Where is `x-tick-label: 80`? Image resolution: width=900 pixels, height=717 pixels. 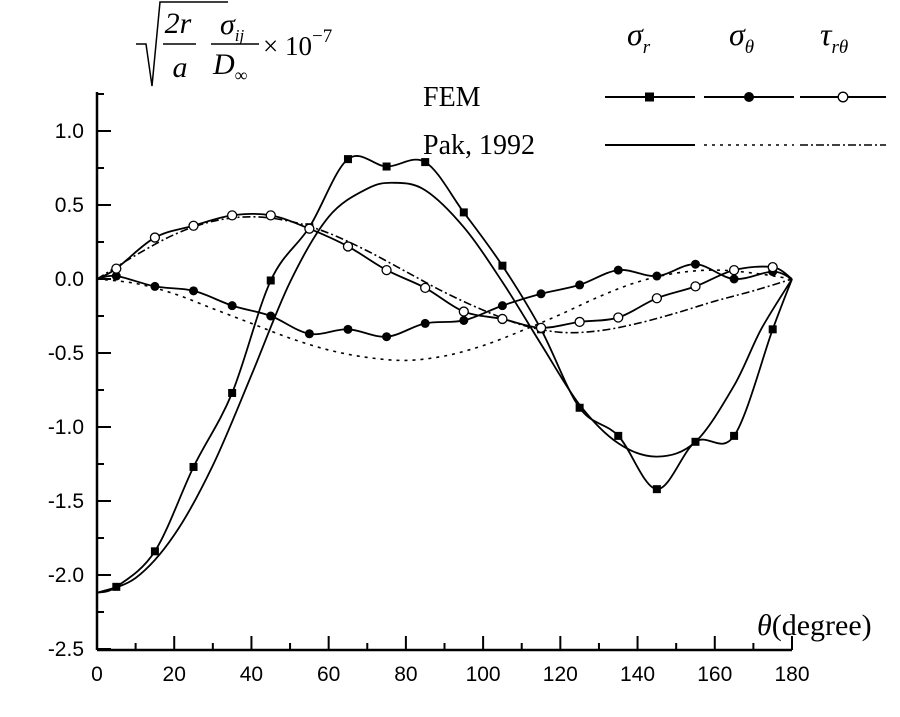 x-tick-label: 80 is located at coordinates (405, 674).